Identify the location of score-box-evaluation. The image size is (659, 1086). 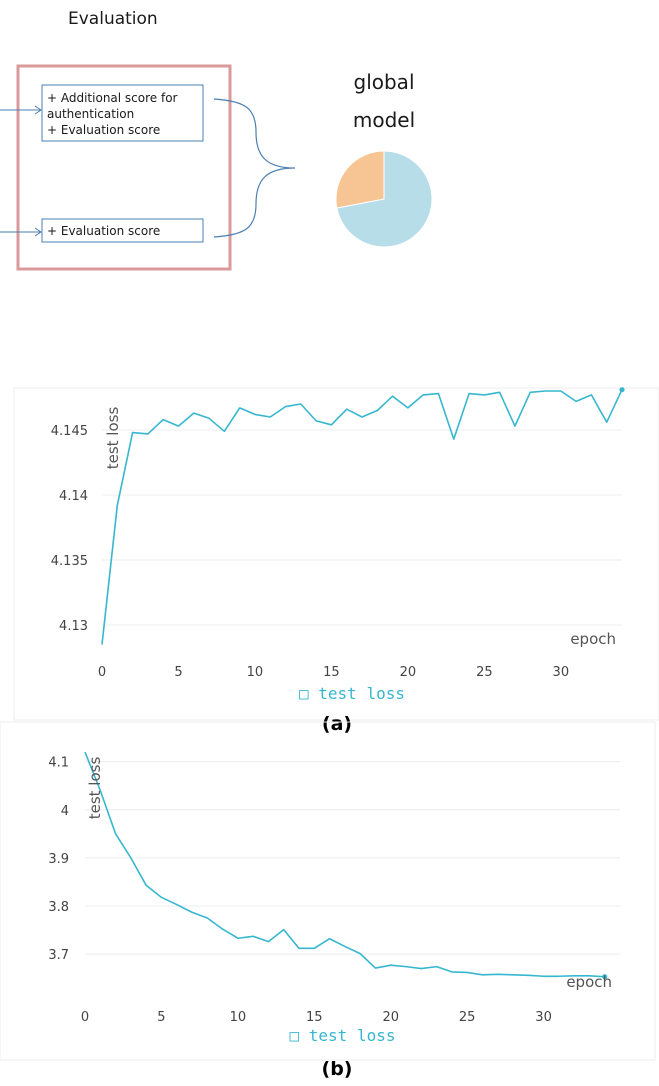
(122, 230).